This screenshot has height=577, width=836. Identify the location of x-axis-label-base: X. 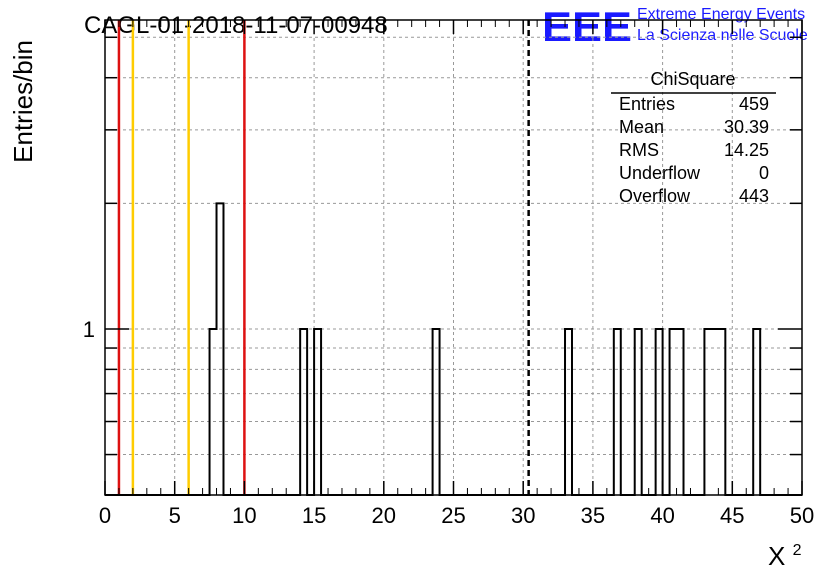
(776, 556).